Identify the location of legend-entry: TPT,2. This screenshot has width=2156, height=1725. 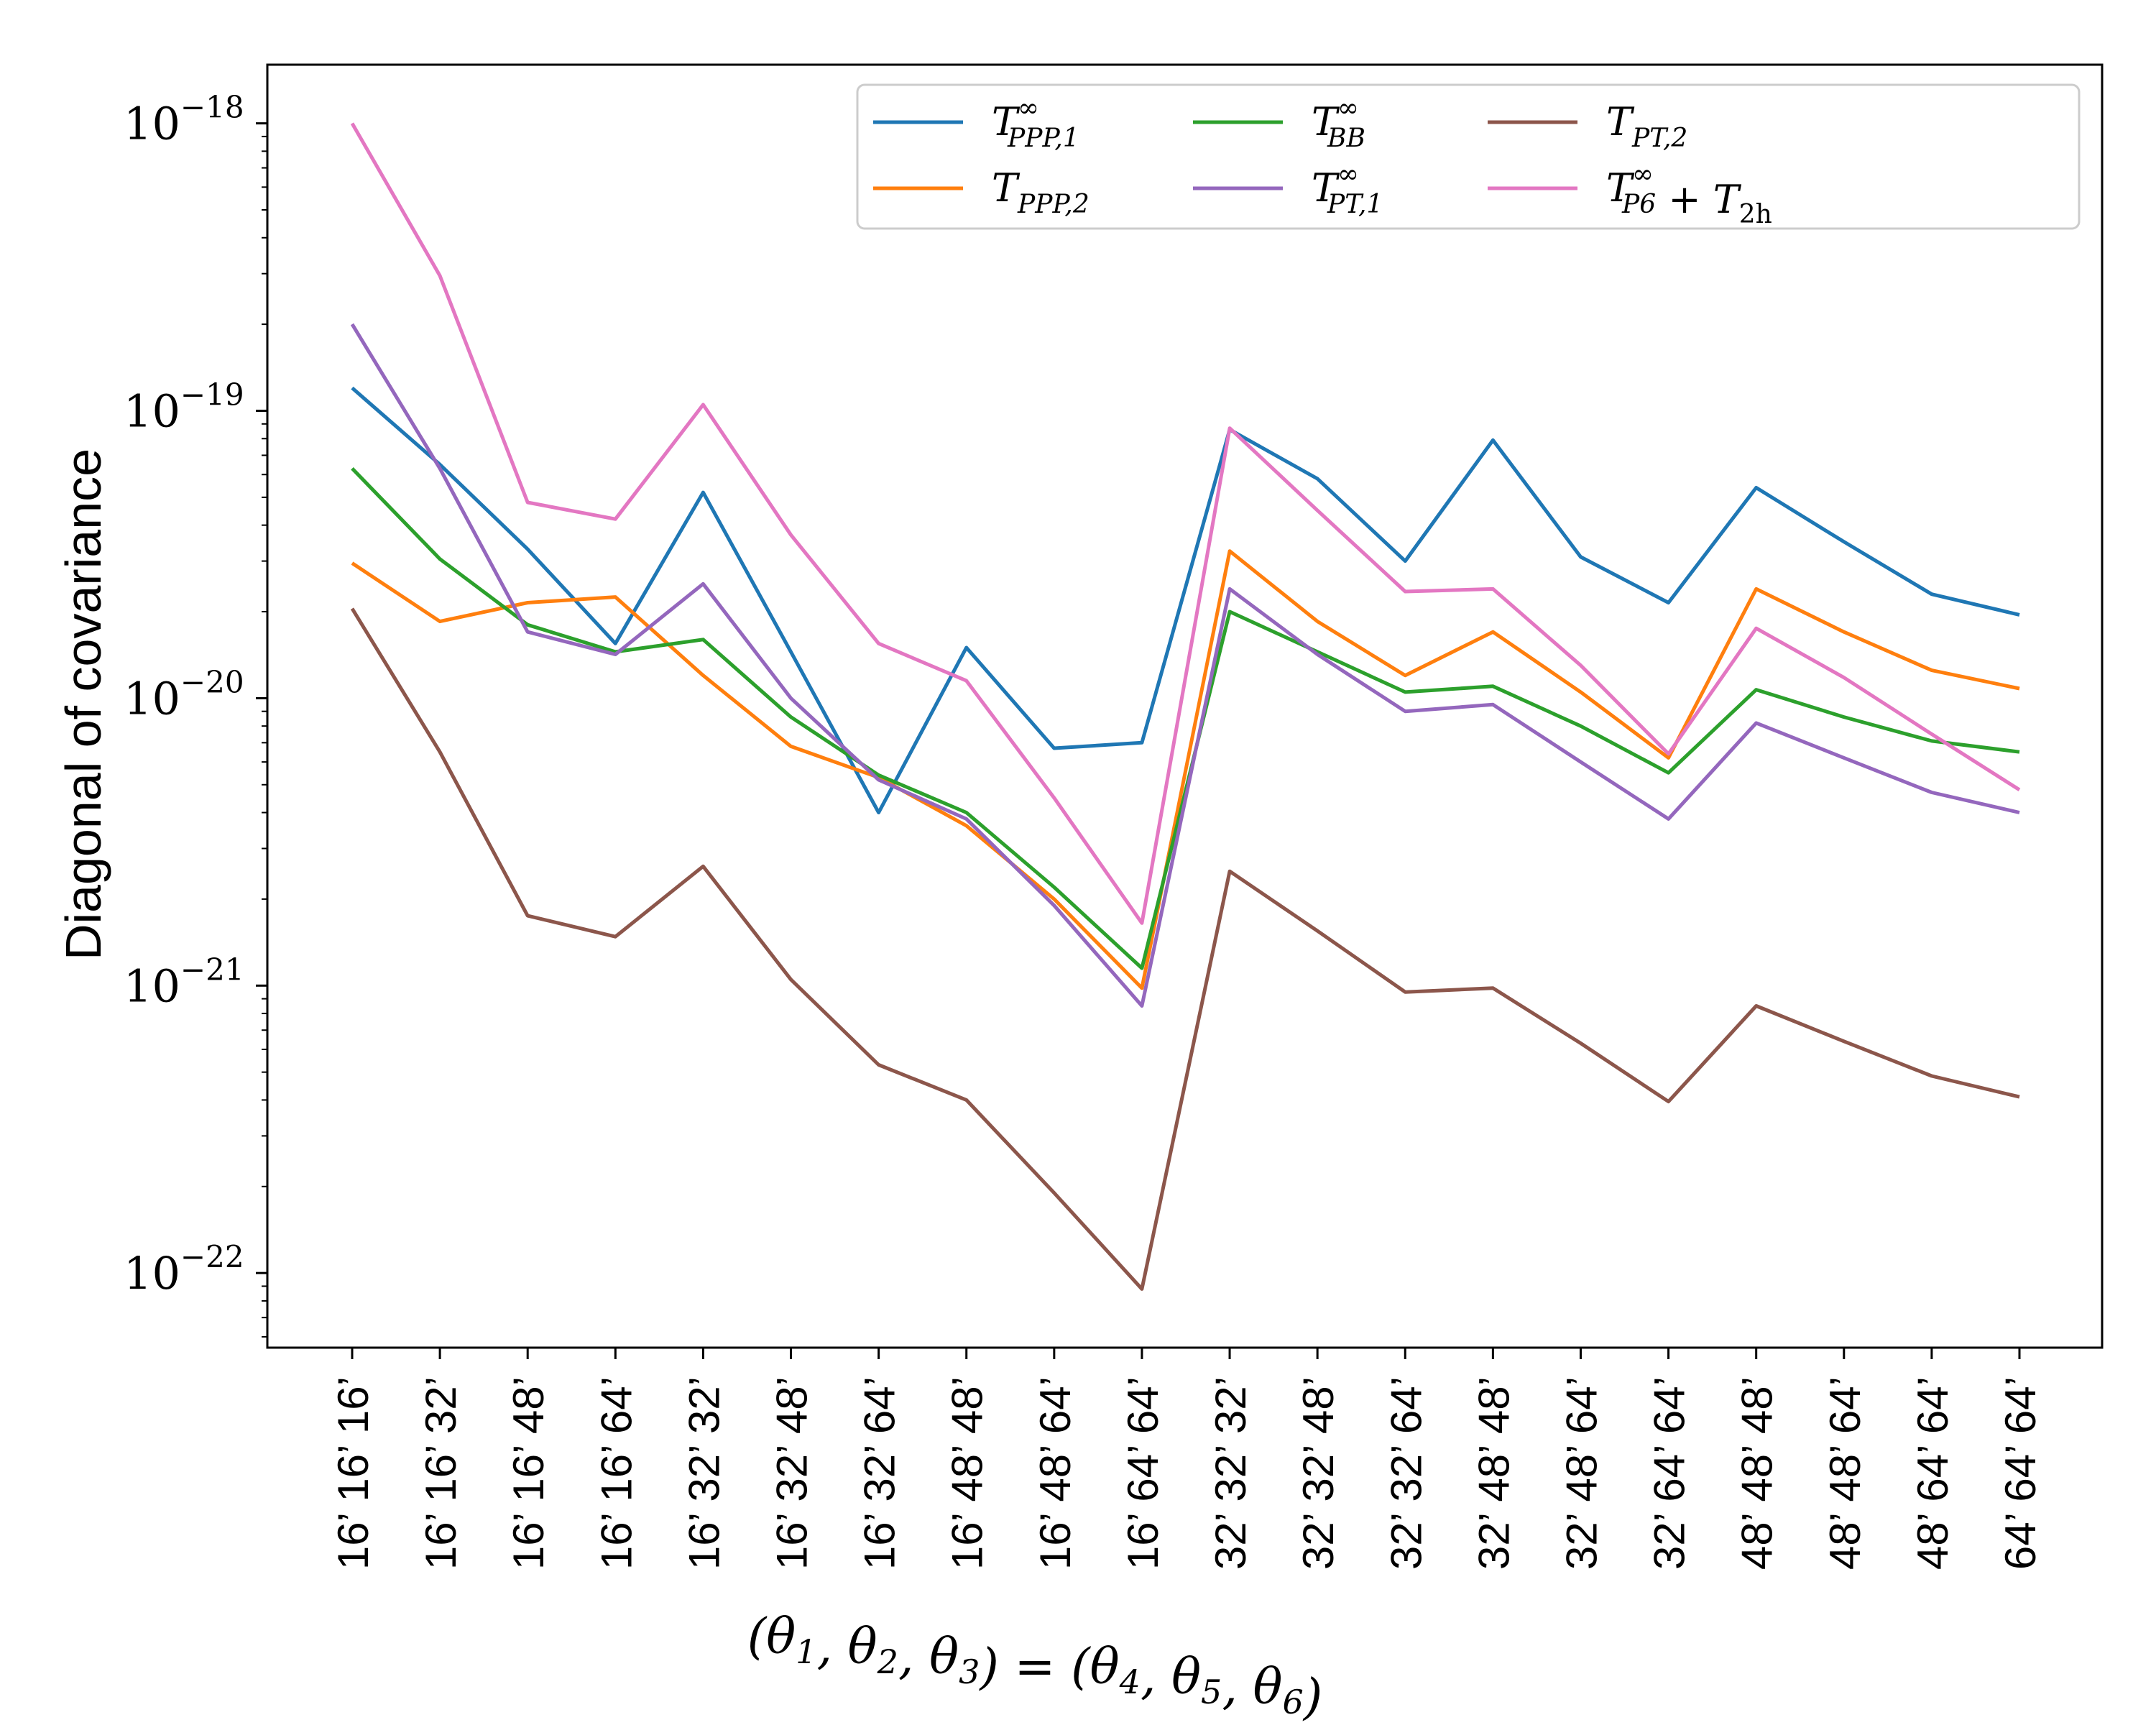
(1646, 126).